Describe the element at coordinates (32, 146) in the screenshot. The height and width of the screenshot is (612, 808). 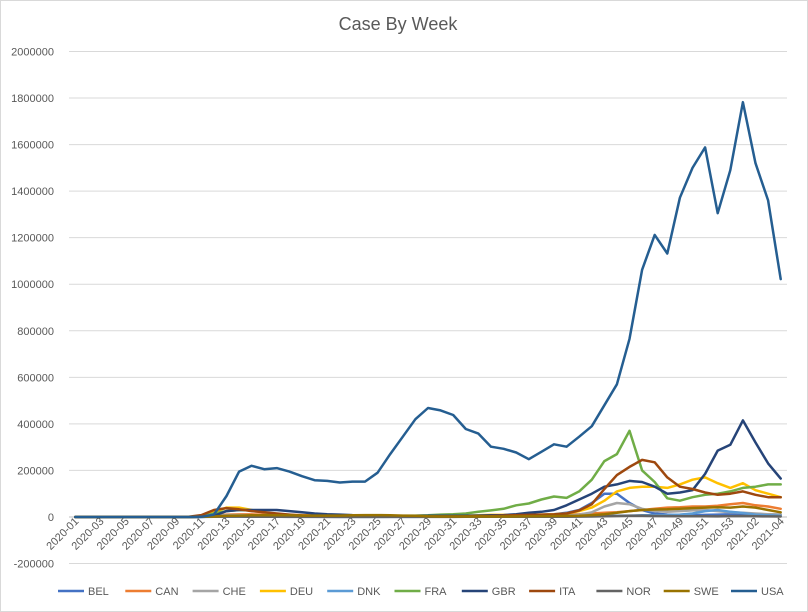
I see `y-tick-label: 1600000` at that location.